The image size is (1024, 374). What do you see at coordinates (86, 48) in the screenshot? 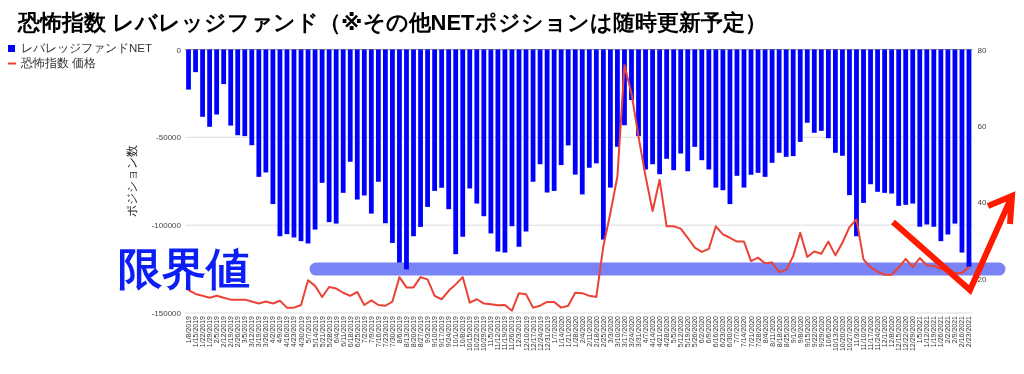
I see `legend-label: レバレッジファンドNET` at bounding box center [86, 48].